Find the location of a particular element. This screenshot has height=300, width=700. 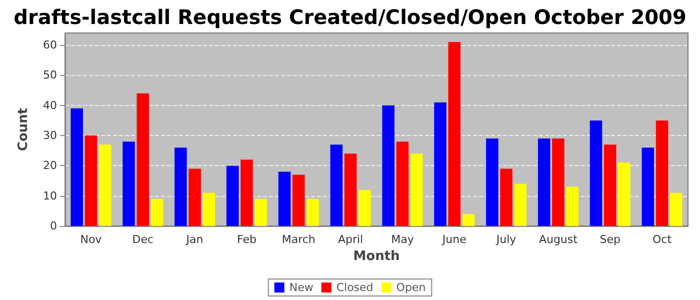

legend-label: Closed is located at coordinates (355, 287).